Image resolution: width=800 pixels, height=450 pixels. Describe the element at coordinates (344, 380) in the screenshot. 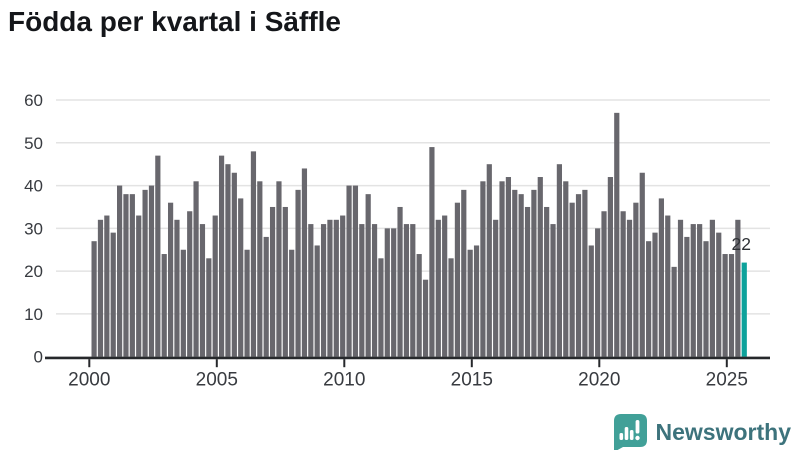

I see `x-axis-tick-label: 2010` at that location.